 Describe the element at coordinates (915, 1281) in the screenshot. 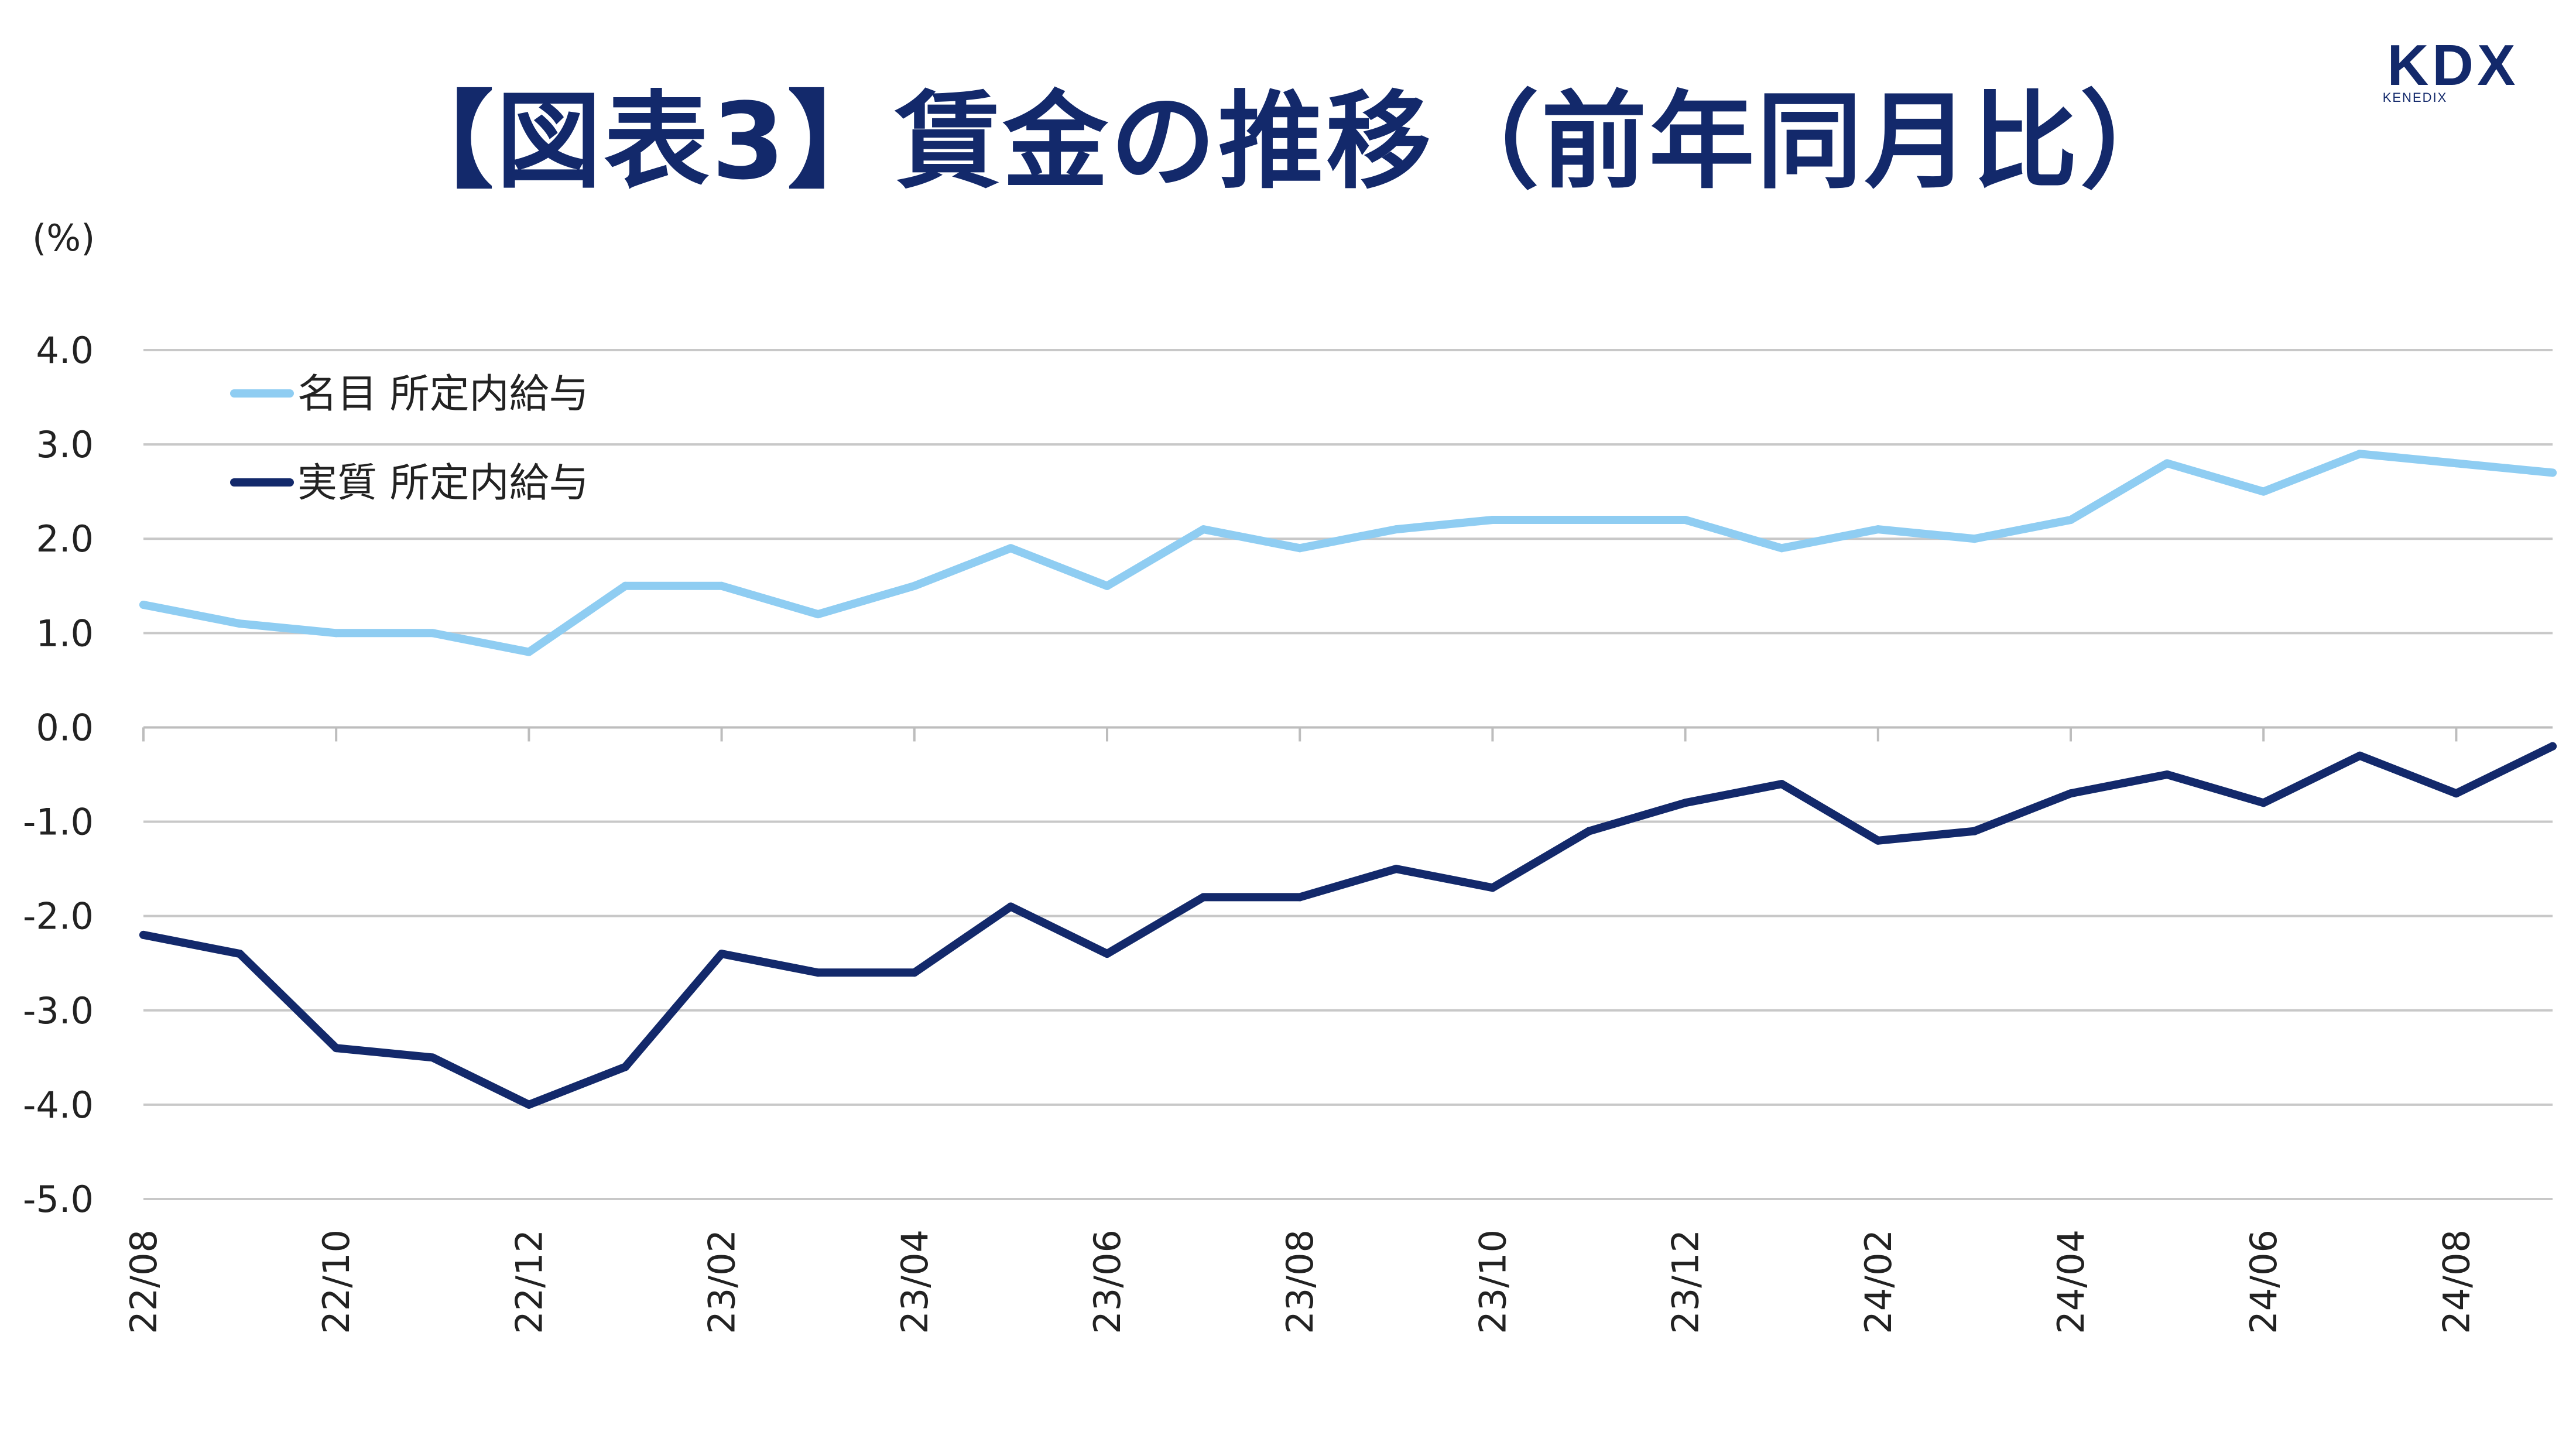

I see `x-tick-label: 23/04` at that location.